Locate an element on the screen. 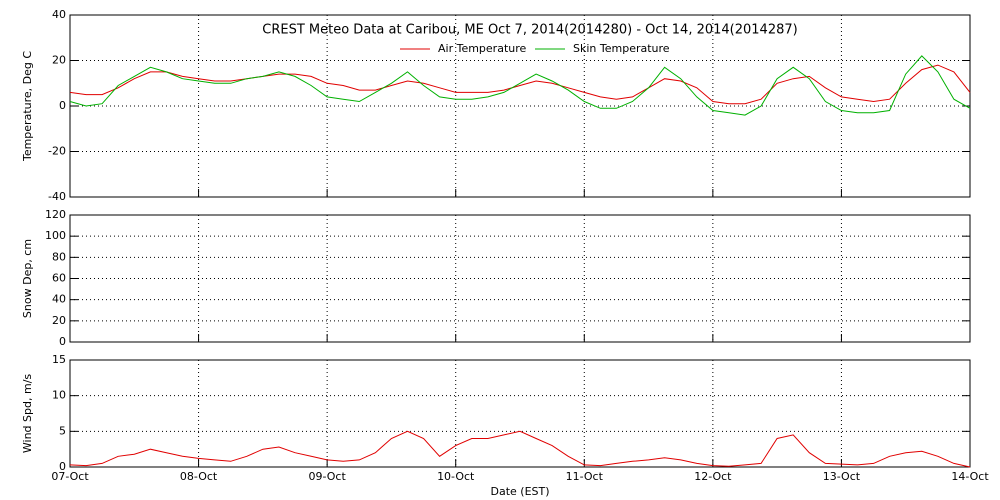  y-tick-label: 10 is located at coordinates (59, 395).